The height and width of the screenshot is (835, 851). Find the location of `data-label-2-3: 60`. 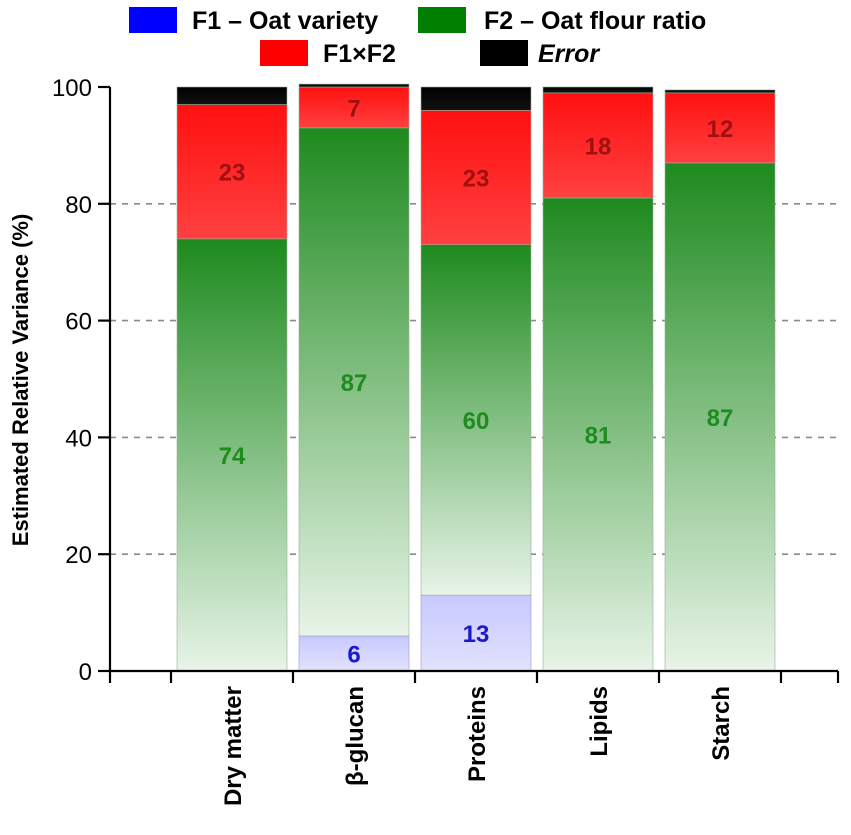

data-label-2-3: 60 is located at coordinates (476, 421).